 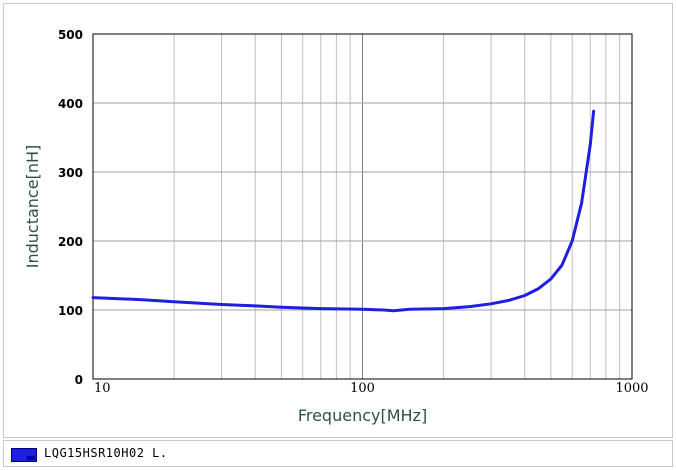 What do you see at coordinates (70, 173) in the screenshot?
I see `y-tick-label: 300` at bounding box center [70, 173].